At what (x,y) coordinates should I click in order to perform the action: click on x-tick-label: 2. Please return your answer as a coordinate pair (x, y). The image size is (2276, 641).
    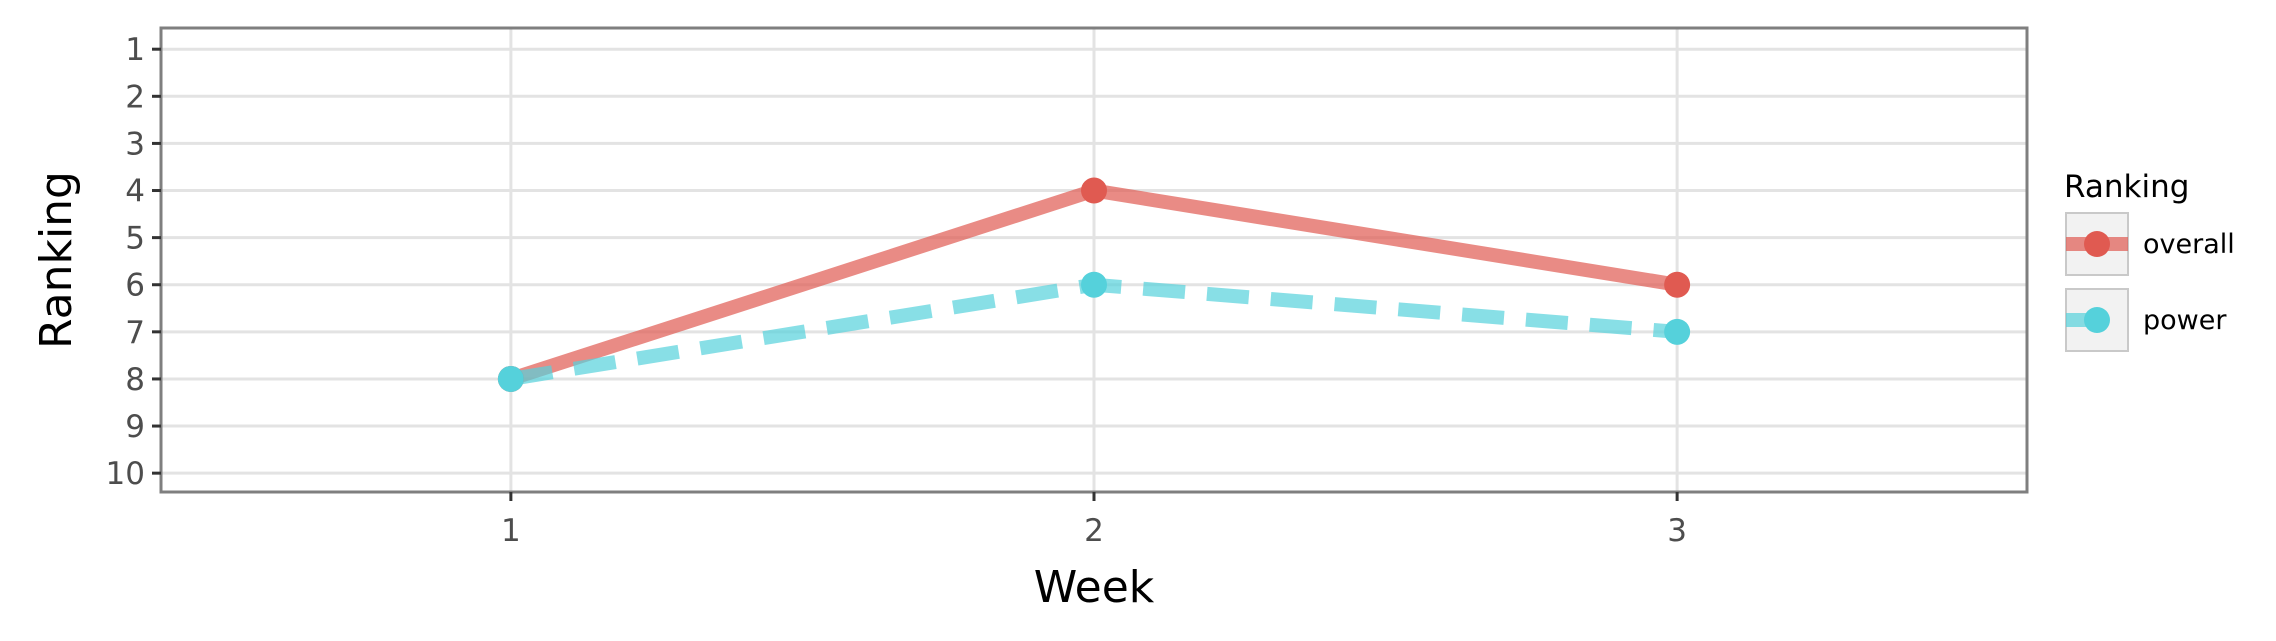
    Looking at the image, I should click on (1094, 531).